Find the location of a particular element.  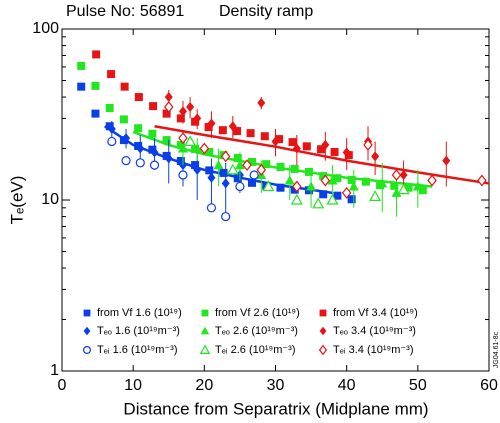

x-tick-label: 0 is located at coordinates (62, 385).